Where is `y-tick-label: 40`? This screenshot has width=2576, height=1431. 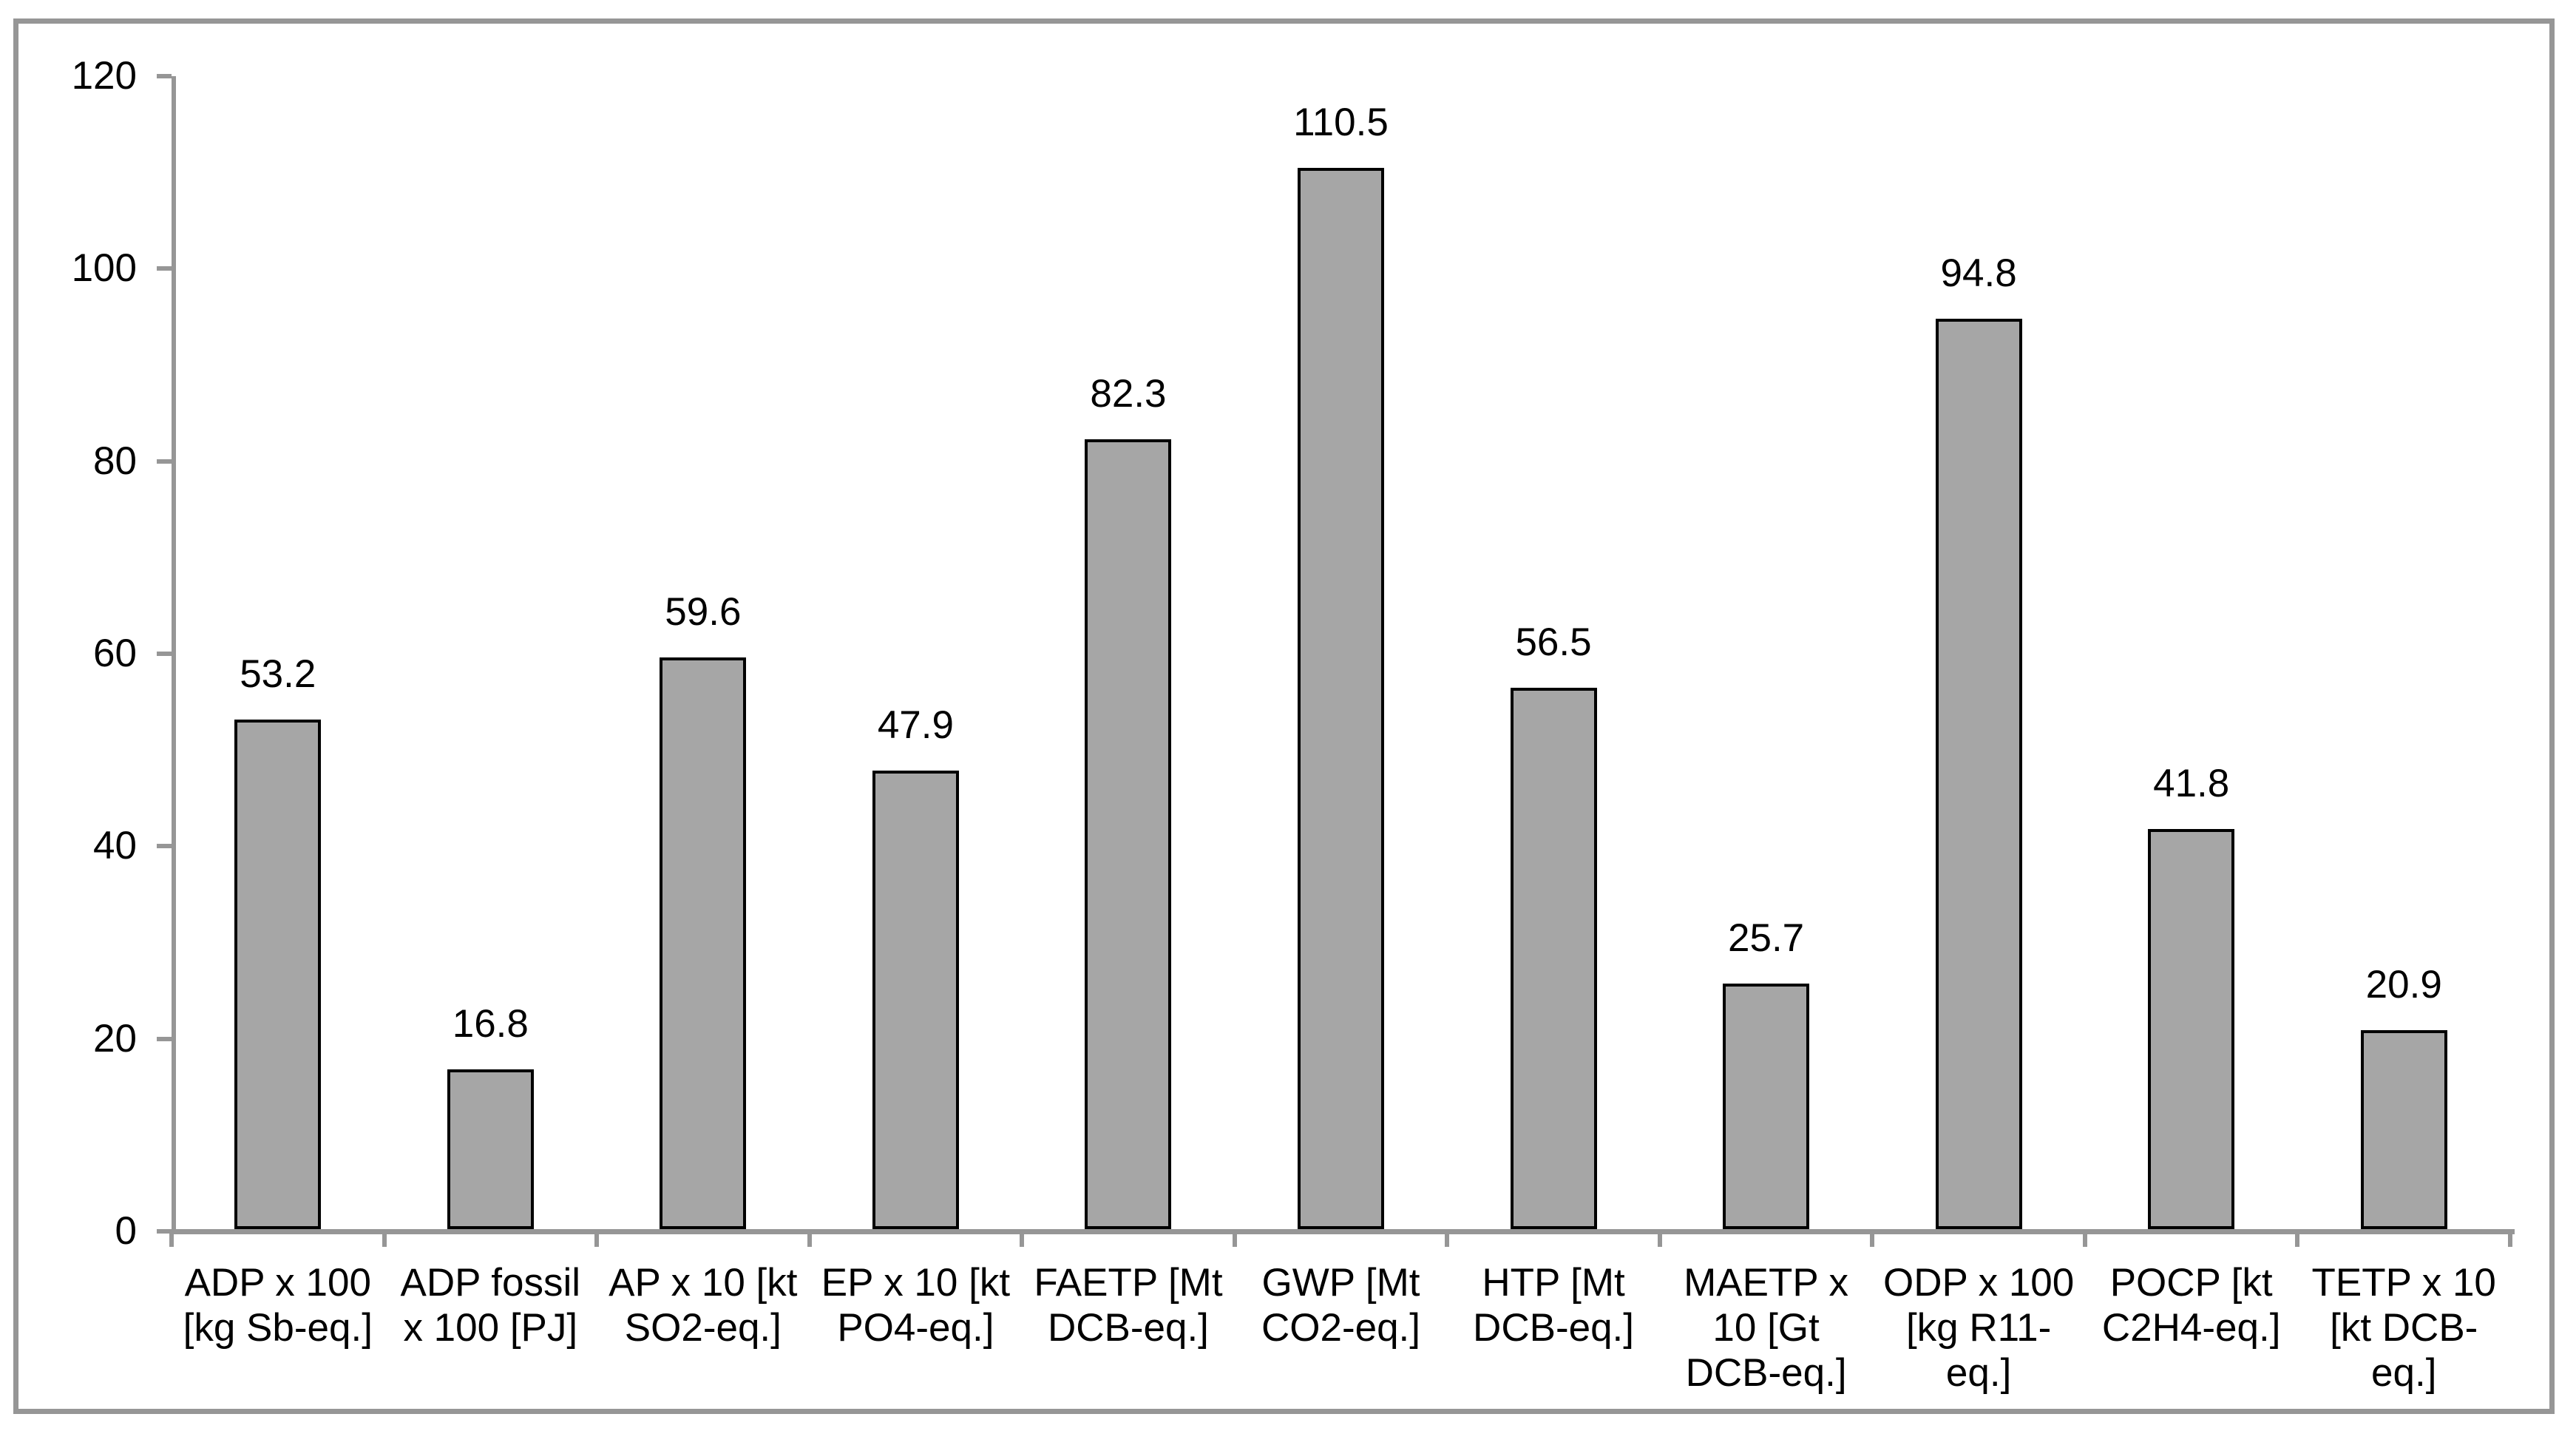 y-tick-label: 40 is located at coordinates (115, 846).